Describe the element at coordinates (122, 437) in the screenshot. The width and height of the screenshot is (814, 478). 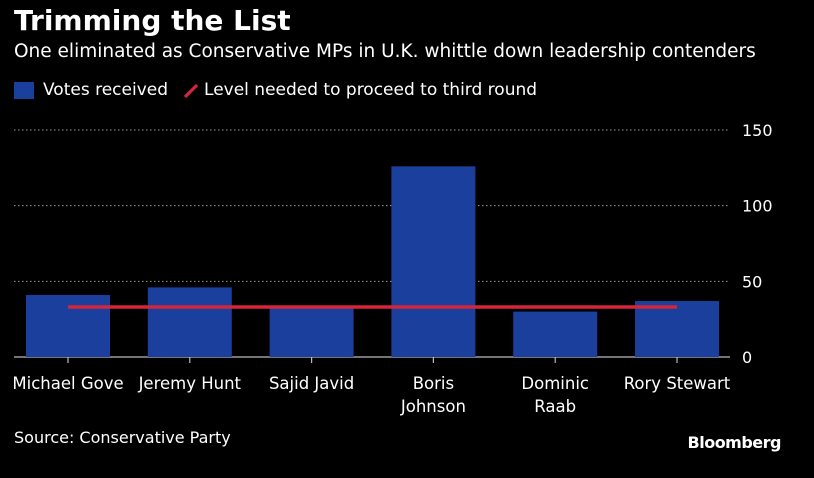
I see `source-note: Source: Conservative Party` at that location.